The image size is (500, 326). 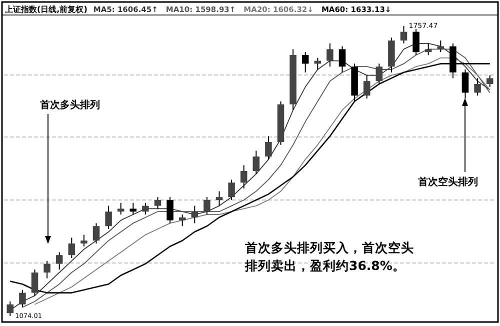 I want to click on note-result: 首次多头排列买入，首次空头排列卖出，盈利约36.8%。, so click(x=329, y=256).